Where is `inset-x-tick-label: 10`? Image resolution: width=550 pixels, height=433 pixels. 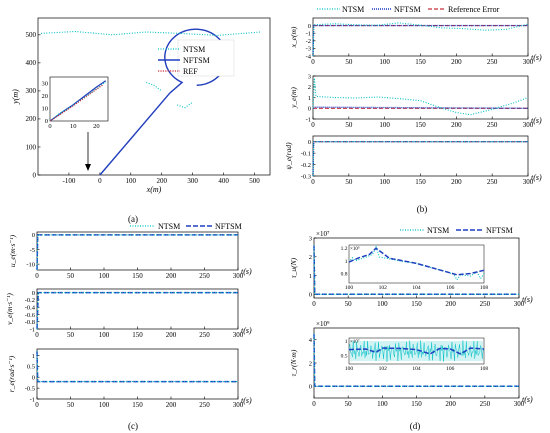
inset-x-tick-label: 10 is located at coordinates (73, 126).